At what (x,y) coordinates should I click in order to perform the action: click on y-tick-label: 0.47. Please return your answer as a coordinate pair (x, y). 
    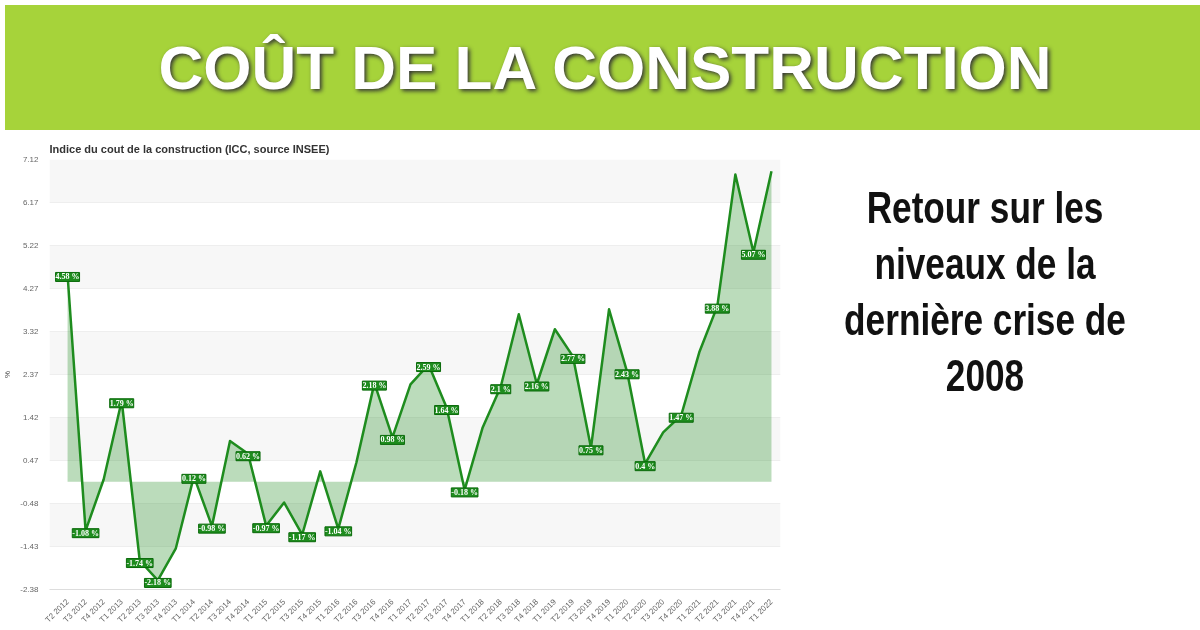
    Looking at the image, I should click on (31, 460).